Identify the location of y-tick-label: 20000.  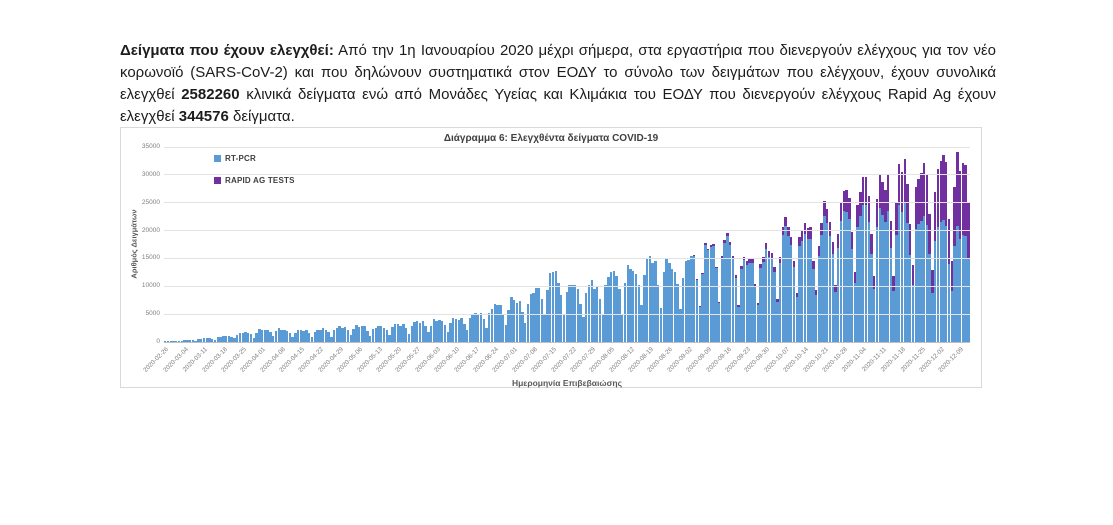
(150, 230).